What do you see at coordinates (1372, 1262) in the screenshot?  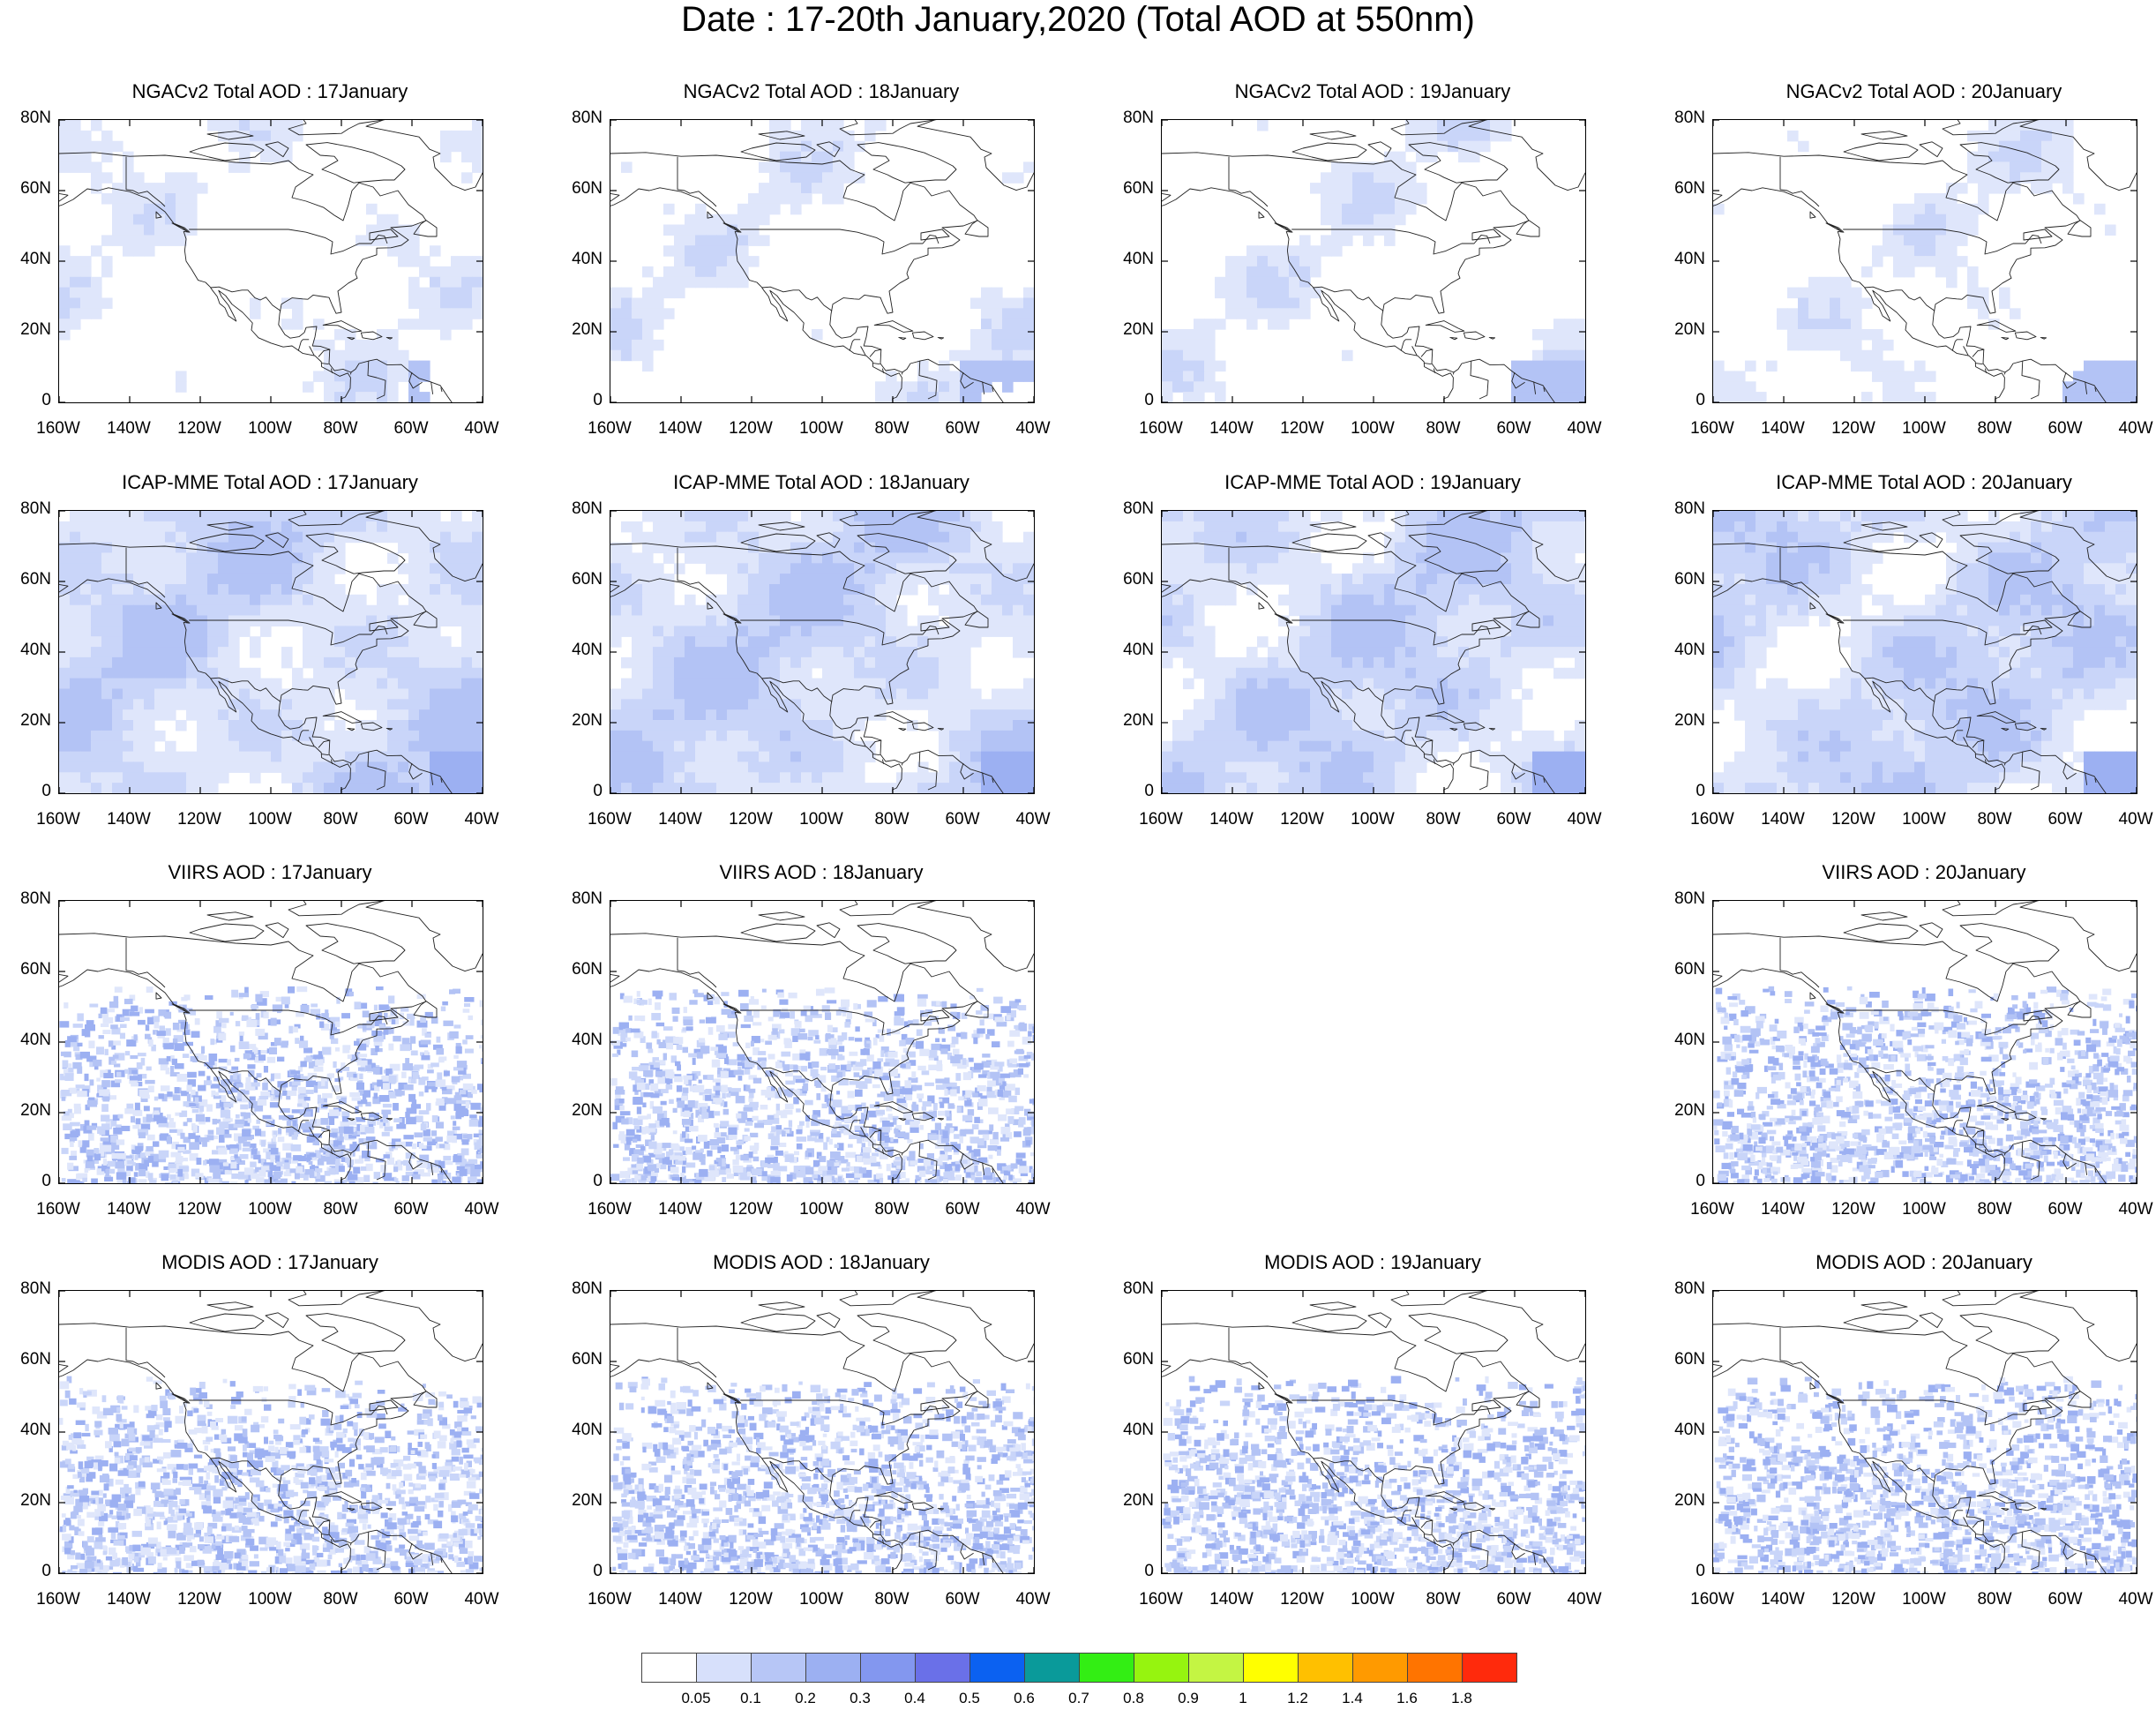 I see `panel-title: MODIS AOD : 19January` at bounding box center [1372, 1262].